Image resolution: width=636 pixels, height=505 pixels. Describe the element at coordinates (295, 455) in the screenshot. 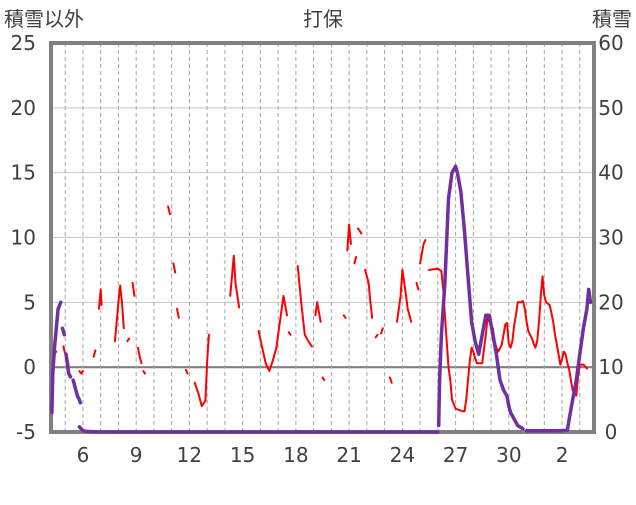

I see `x-tick-label: 18` at that location.